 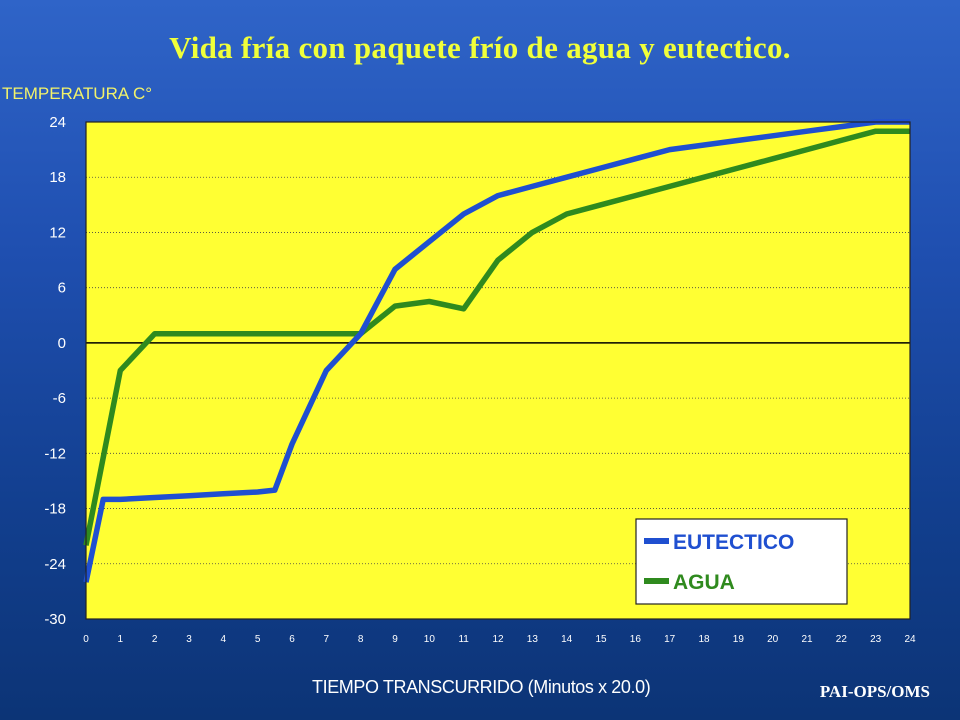 What do you see at coordinates (361, 639) in the screenshot?
I see `x-tick-label: 8` at bounding box center [361, 639].